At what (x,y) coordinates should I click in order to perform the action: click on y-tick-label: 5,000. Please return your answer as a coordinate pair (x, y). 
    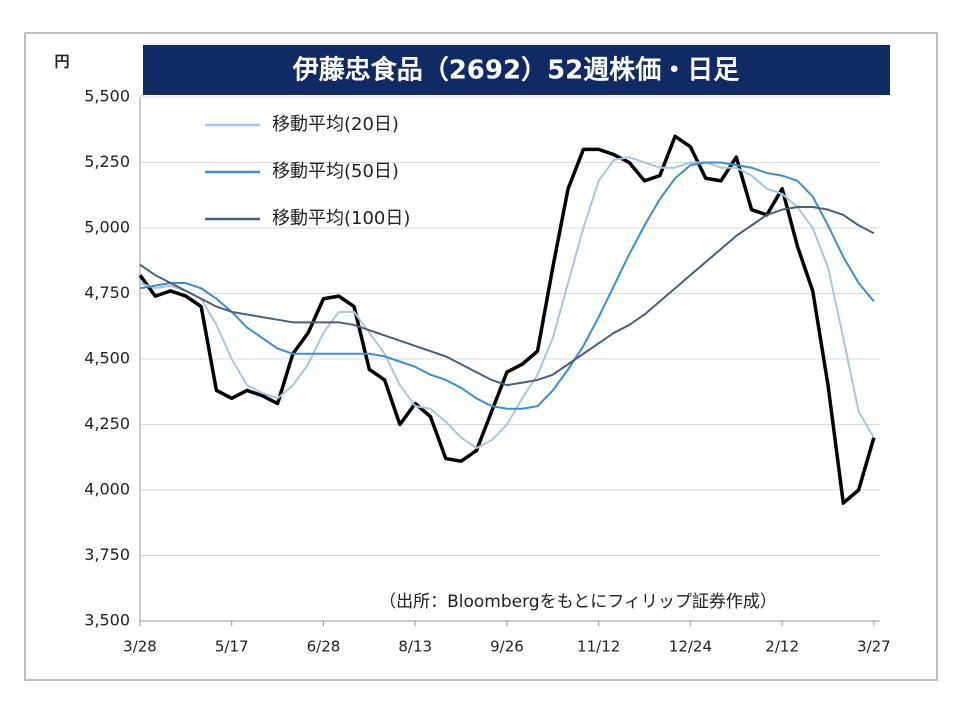
    Looking at the image, I should click on (107, 227).